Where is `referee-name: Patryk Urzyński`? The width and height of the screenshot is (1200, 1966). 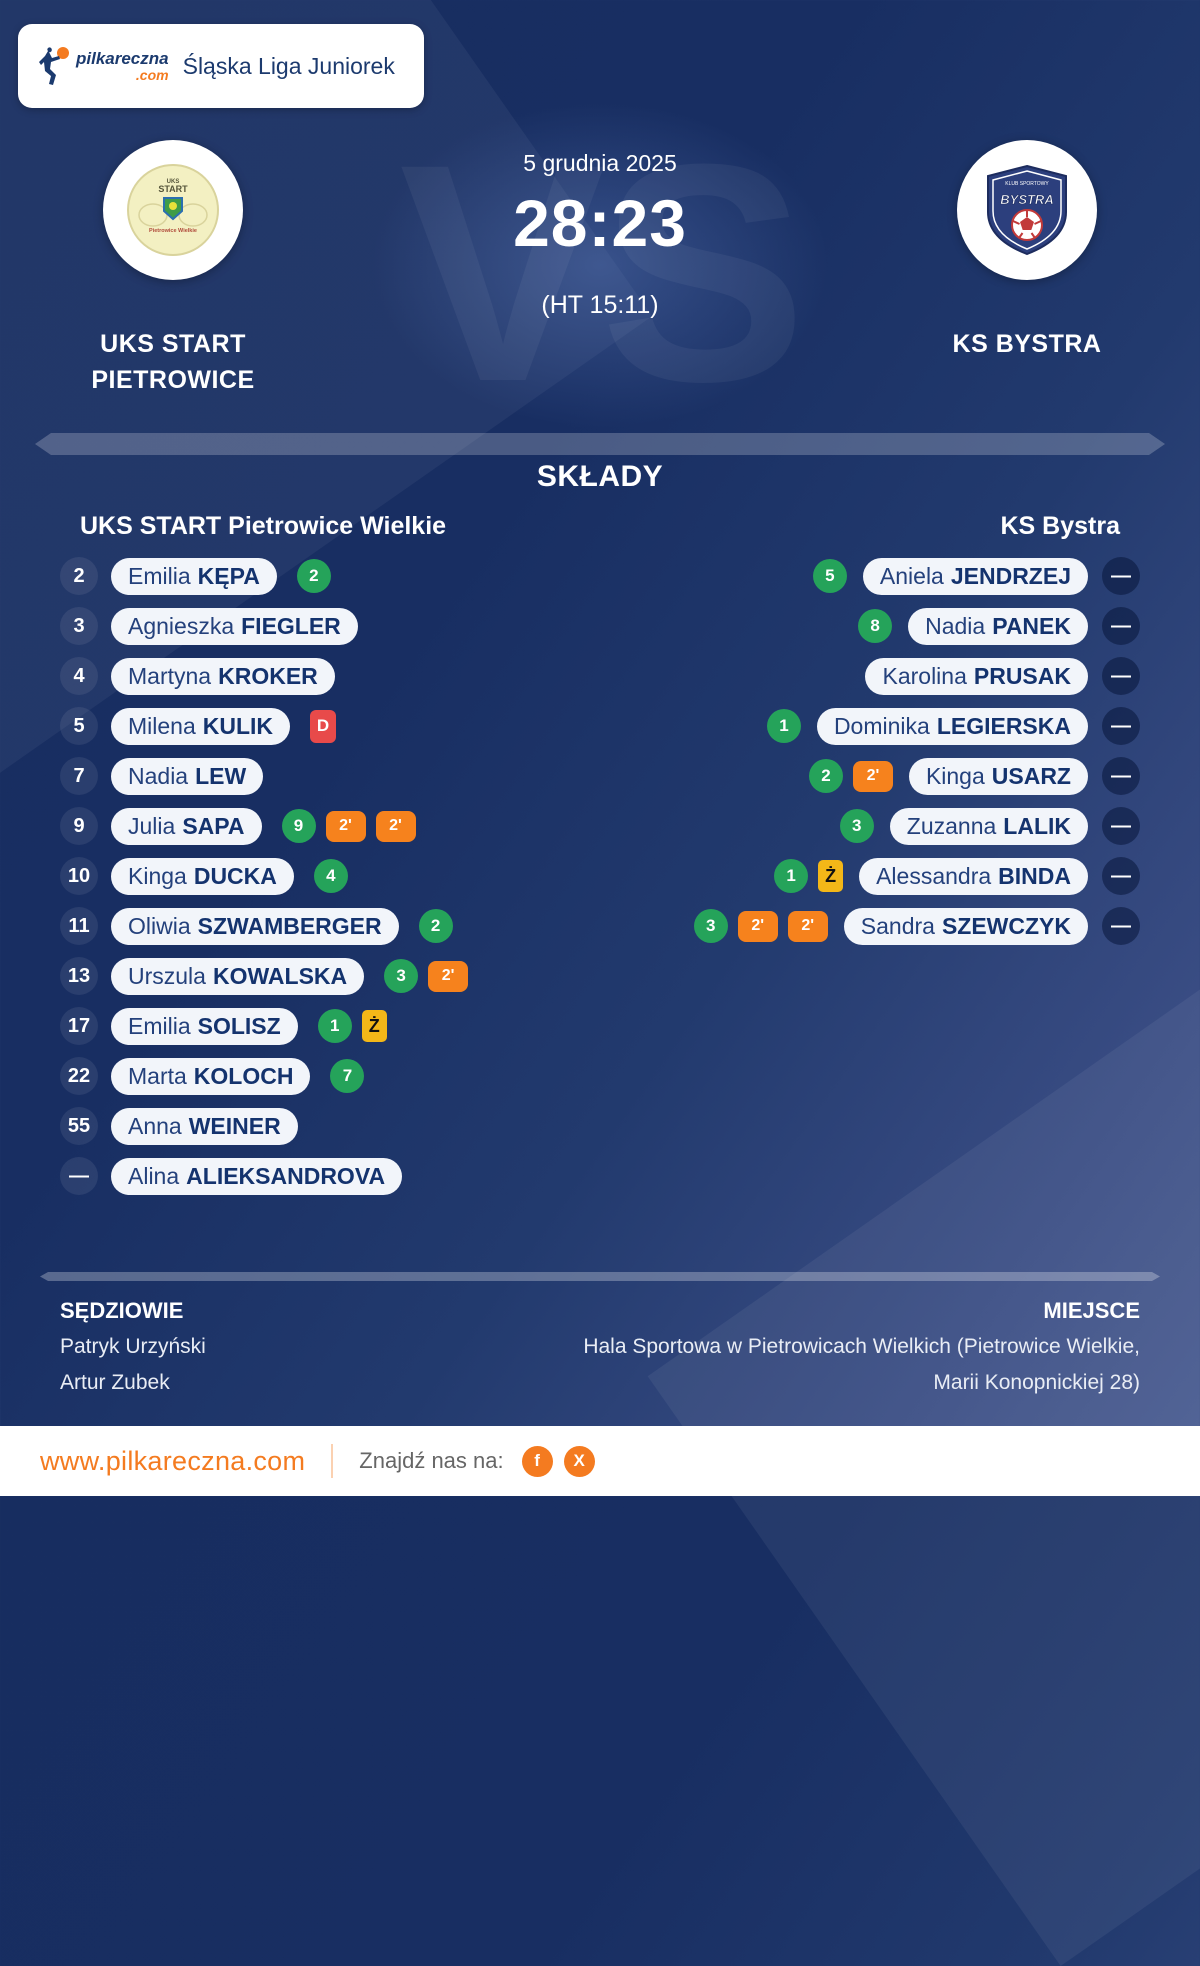
referee-name: Patryk Urzyński is located at coordinates (133, 1346).